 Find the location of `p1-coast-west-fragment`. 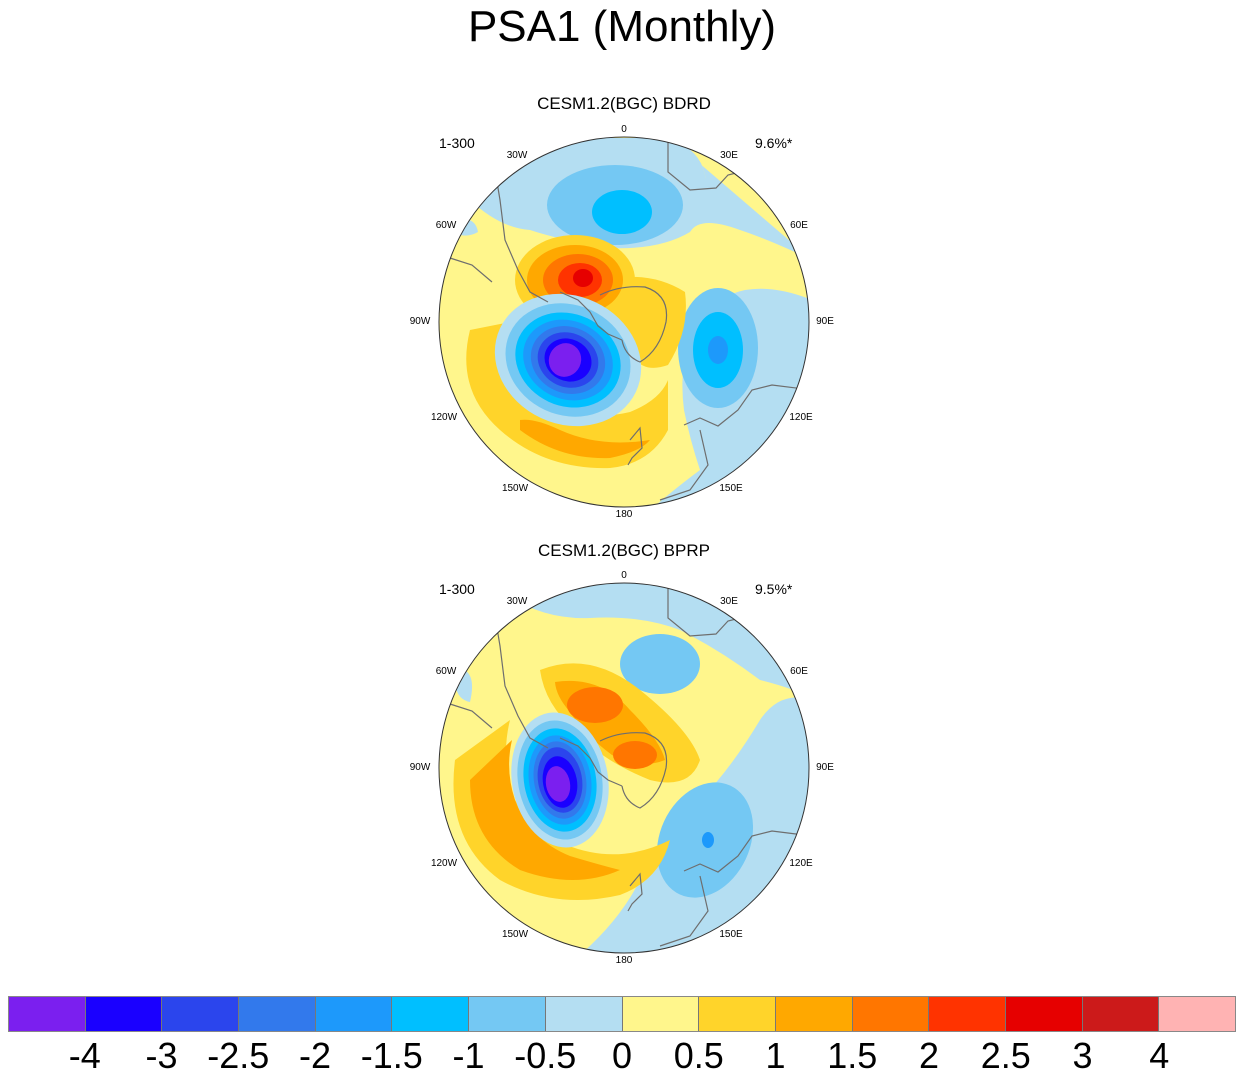

p1-coast-west-fragment is located at coordinates (471, 270).